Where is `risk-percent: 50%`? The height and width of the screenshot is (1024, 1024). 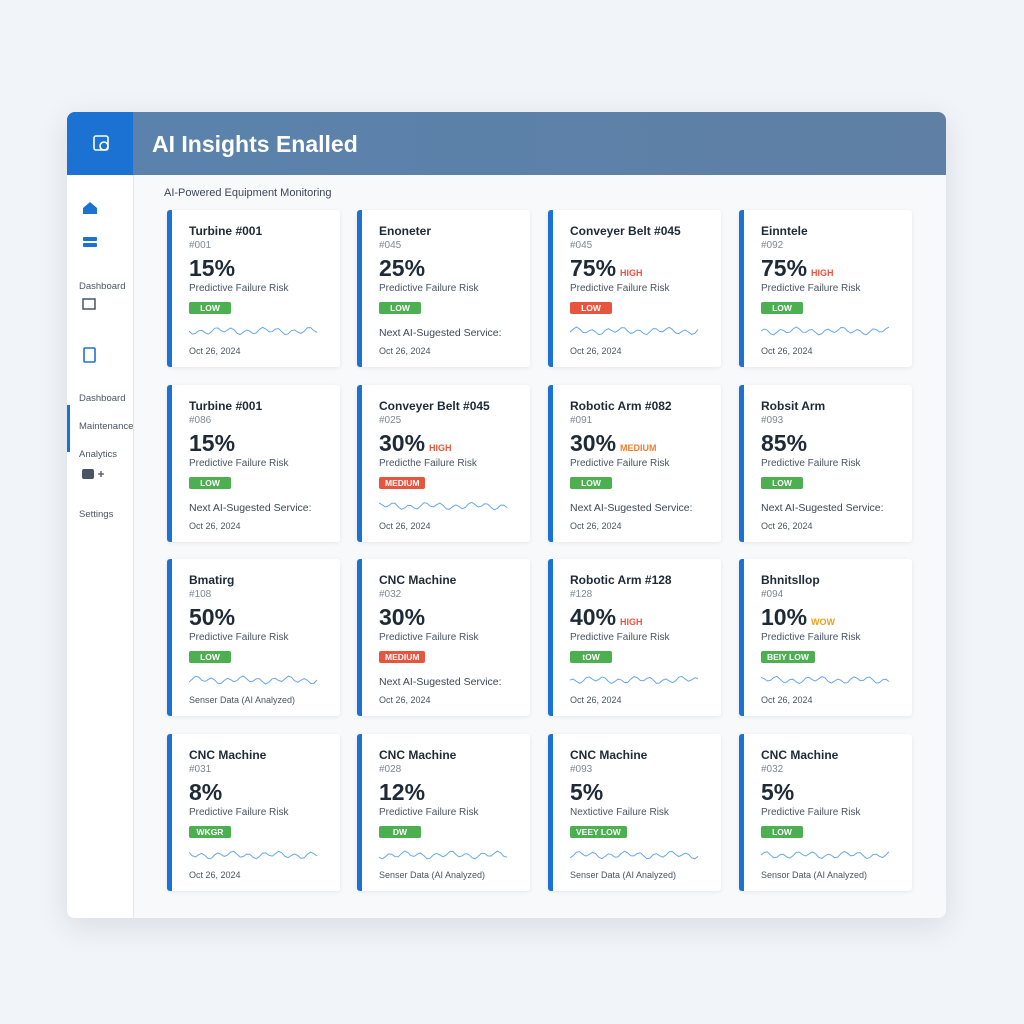 risk-percent: 50% is located at coordinates (212, 617).